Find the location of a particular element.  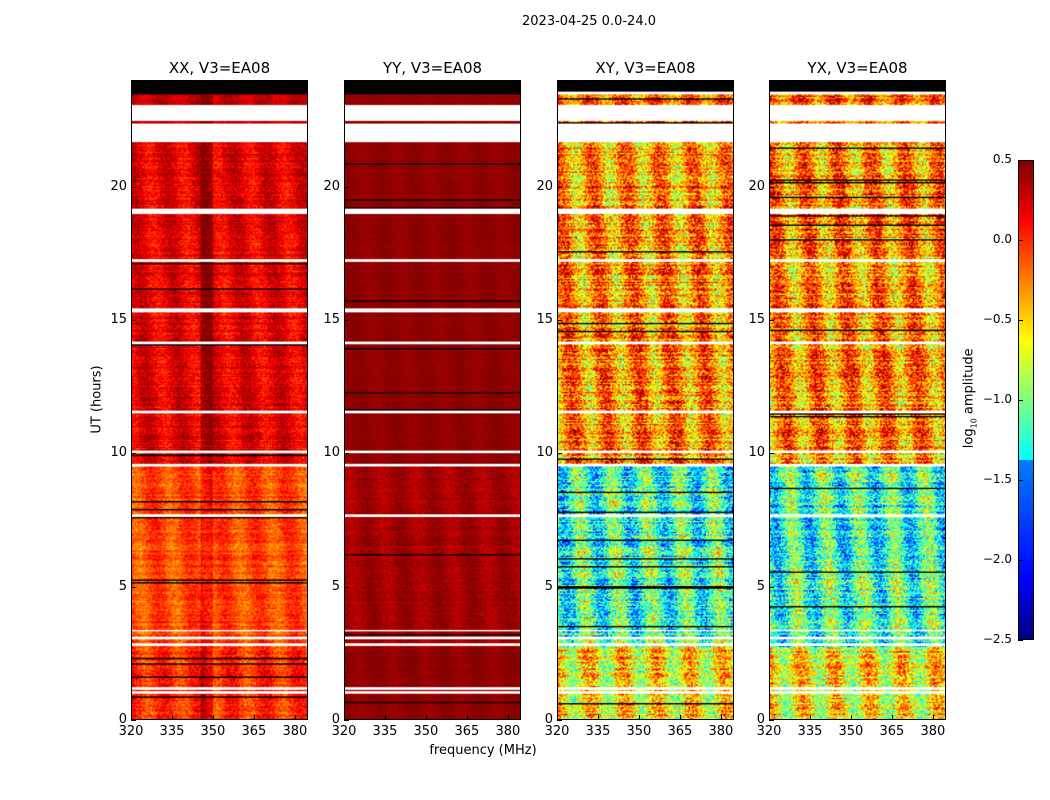

colorbar-label-log: log is located at coordinates (969, 438).